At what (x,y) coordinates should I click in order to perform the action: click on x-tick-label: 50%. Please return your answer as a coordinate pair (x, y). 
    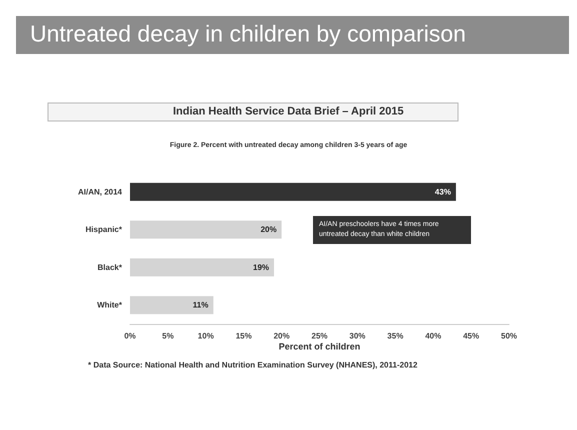
    Looking at the image, I should click on (509, 336).